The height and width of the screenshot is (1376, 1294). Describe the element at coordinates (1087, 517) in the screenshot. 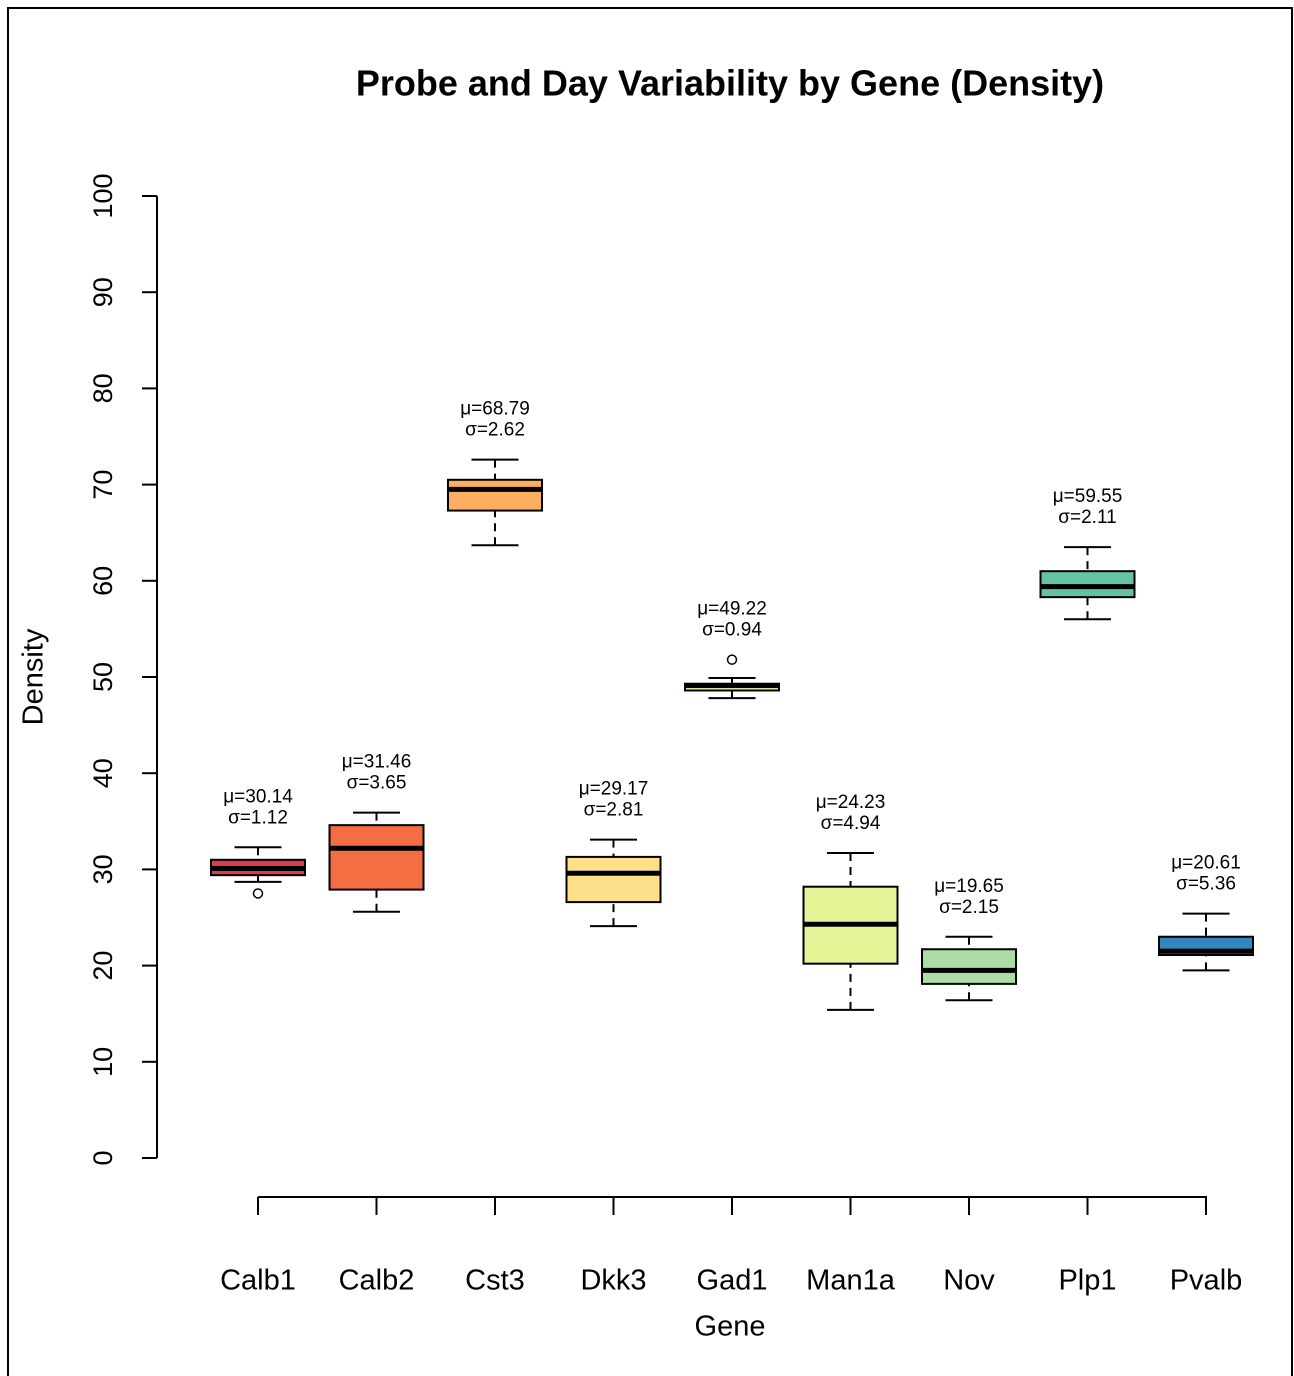

I see `sd-label: σ=2.11` at that location.